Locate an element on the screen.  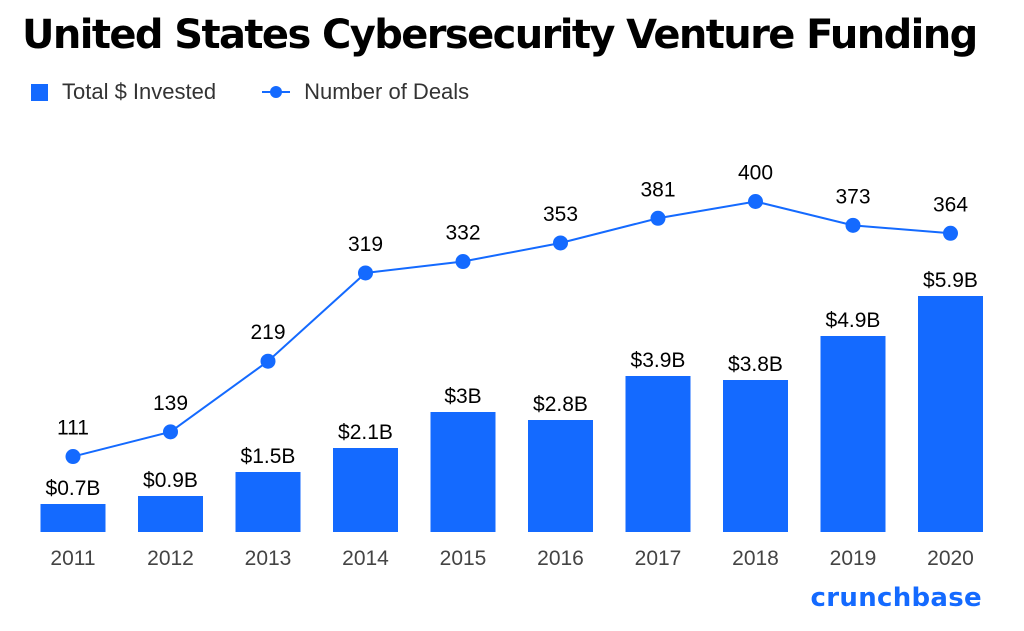
x-tick-2015: 2015 is located at coordinates (463, 558).